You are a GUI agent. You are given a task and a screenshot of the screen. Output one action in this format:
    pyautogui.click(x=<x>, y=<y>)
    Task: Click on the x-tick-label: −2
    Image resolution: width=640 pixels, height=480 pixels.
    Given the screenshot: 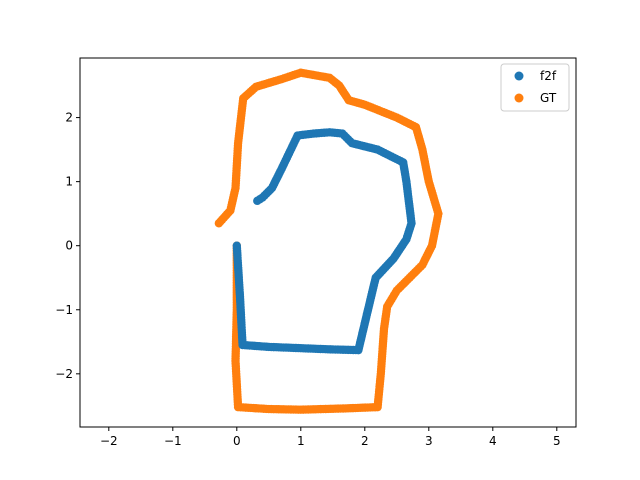 What is the action you would take?
    pyautogui.click(x=109, y=441)
    